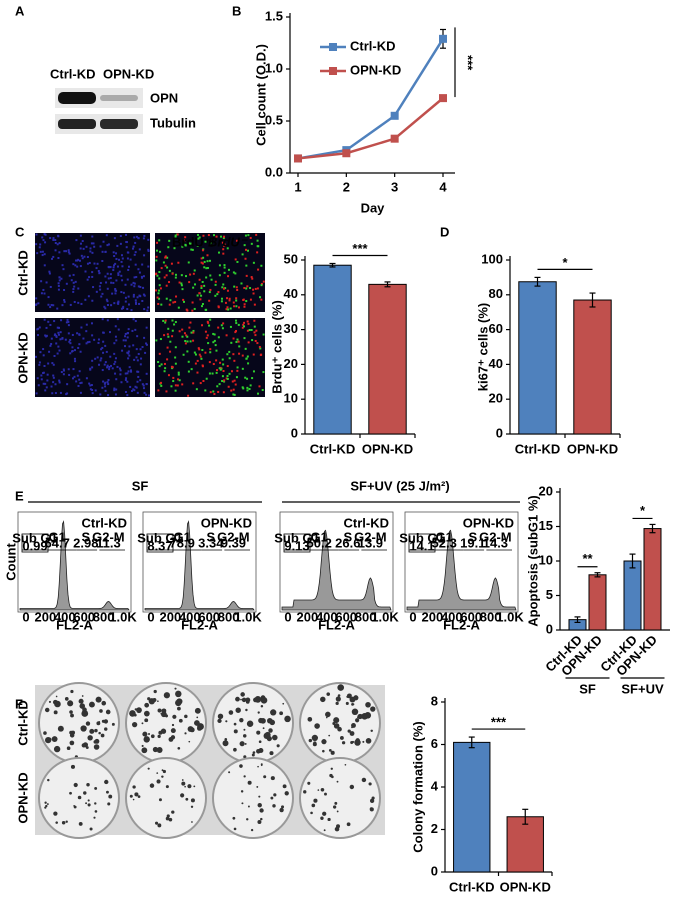 This screenshot has width=685, height=906. Describe the element at coordinates (274, 119) in the screenshot. I see `y-tick-label: 0.5` at that location.